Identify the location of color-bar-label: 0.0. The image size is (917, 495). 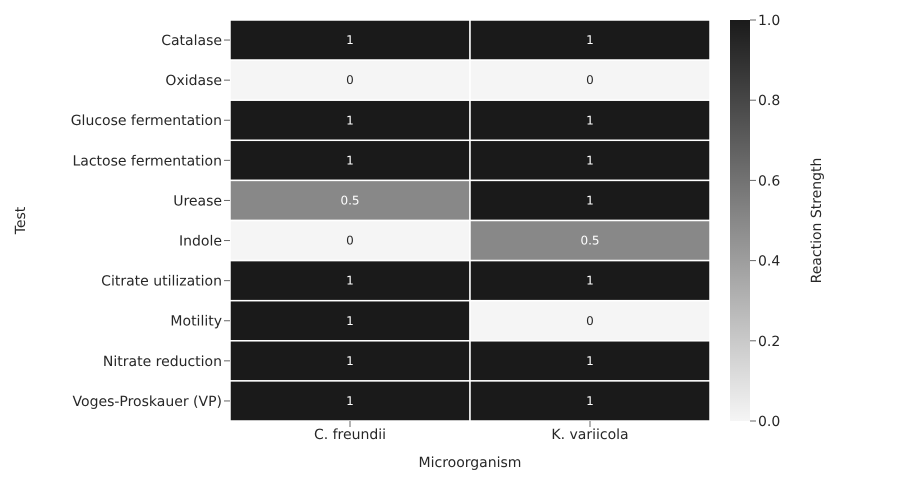
(769, 422).